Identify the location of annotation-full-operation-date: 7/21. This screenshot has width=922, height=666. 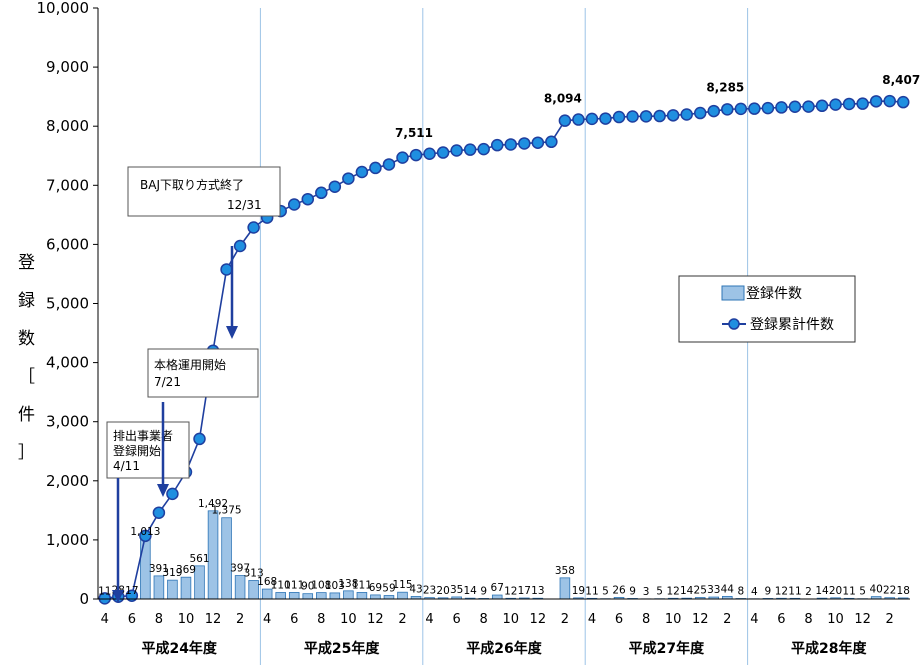
(167, 382).